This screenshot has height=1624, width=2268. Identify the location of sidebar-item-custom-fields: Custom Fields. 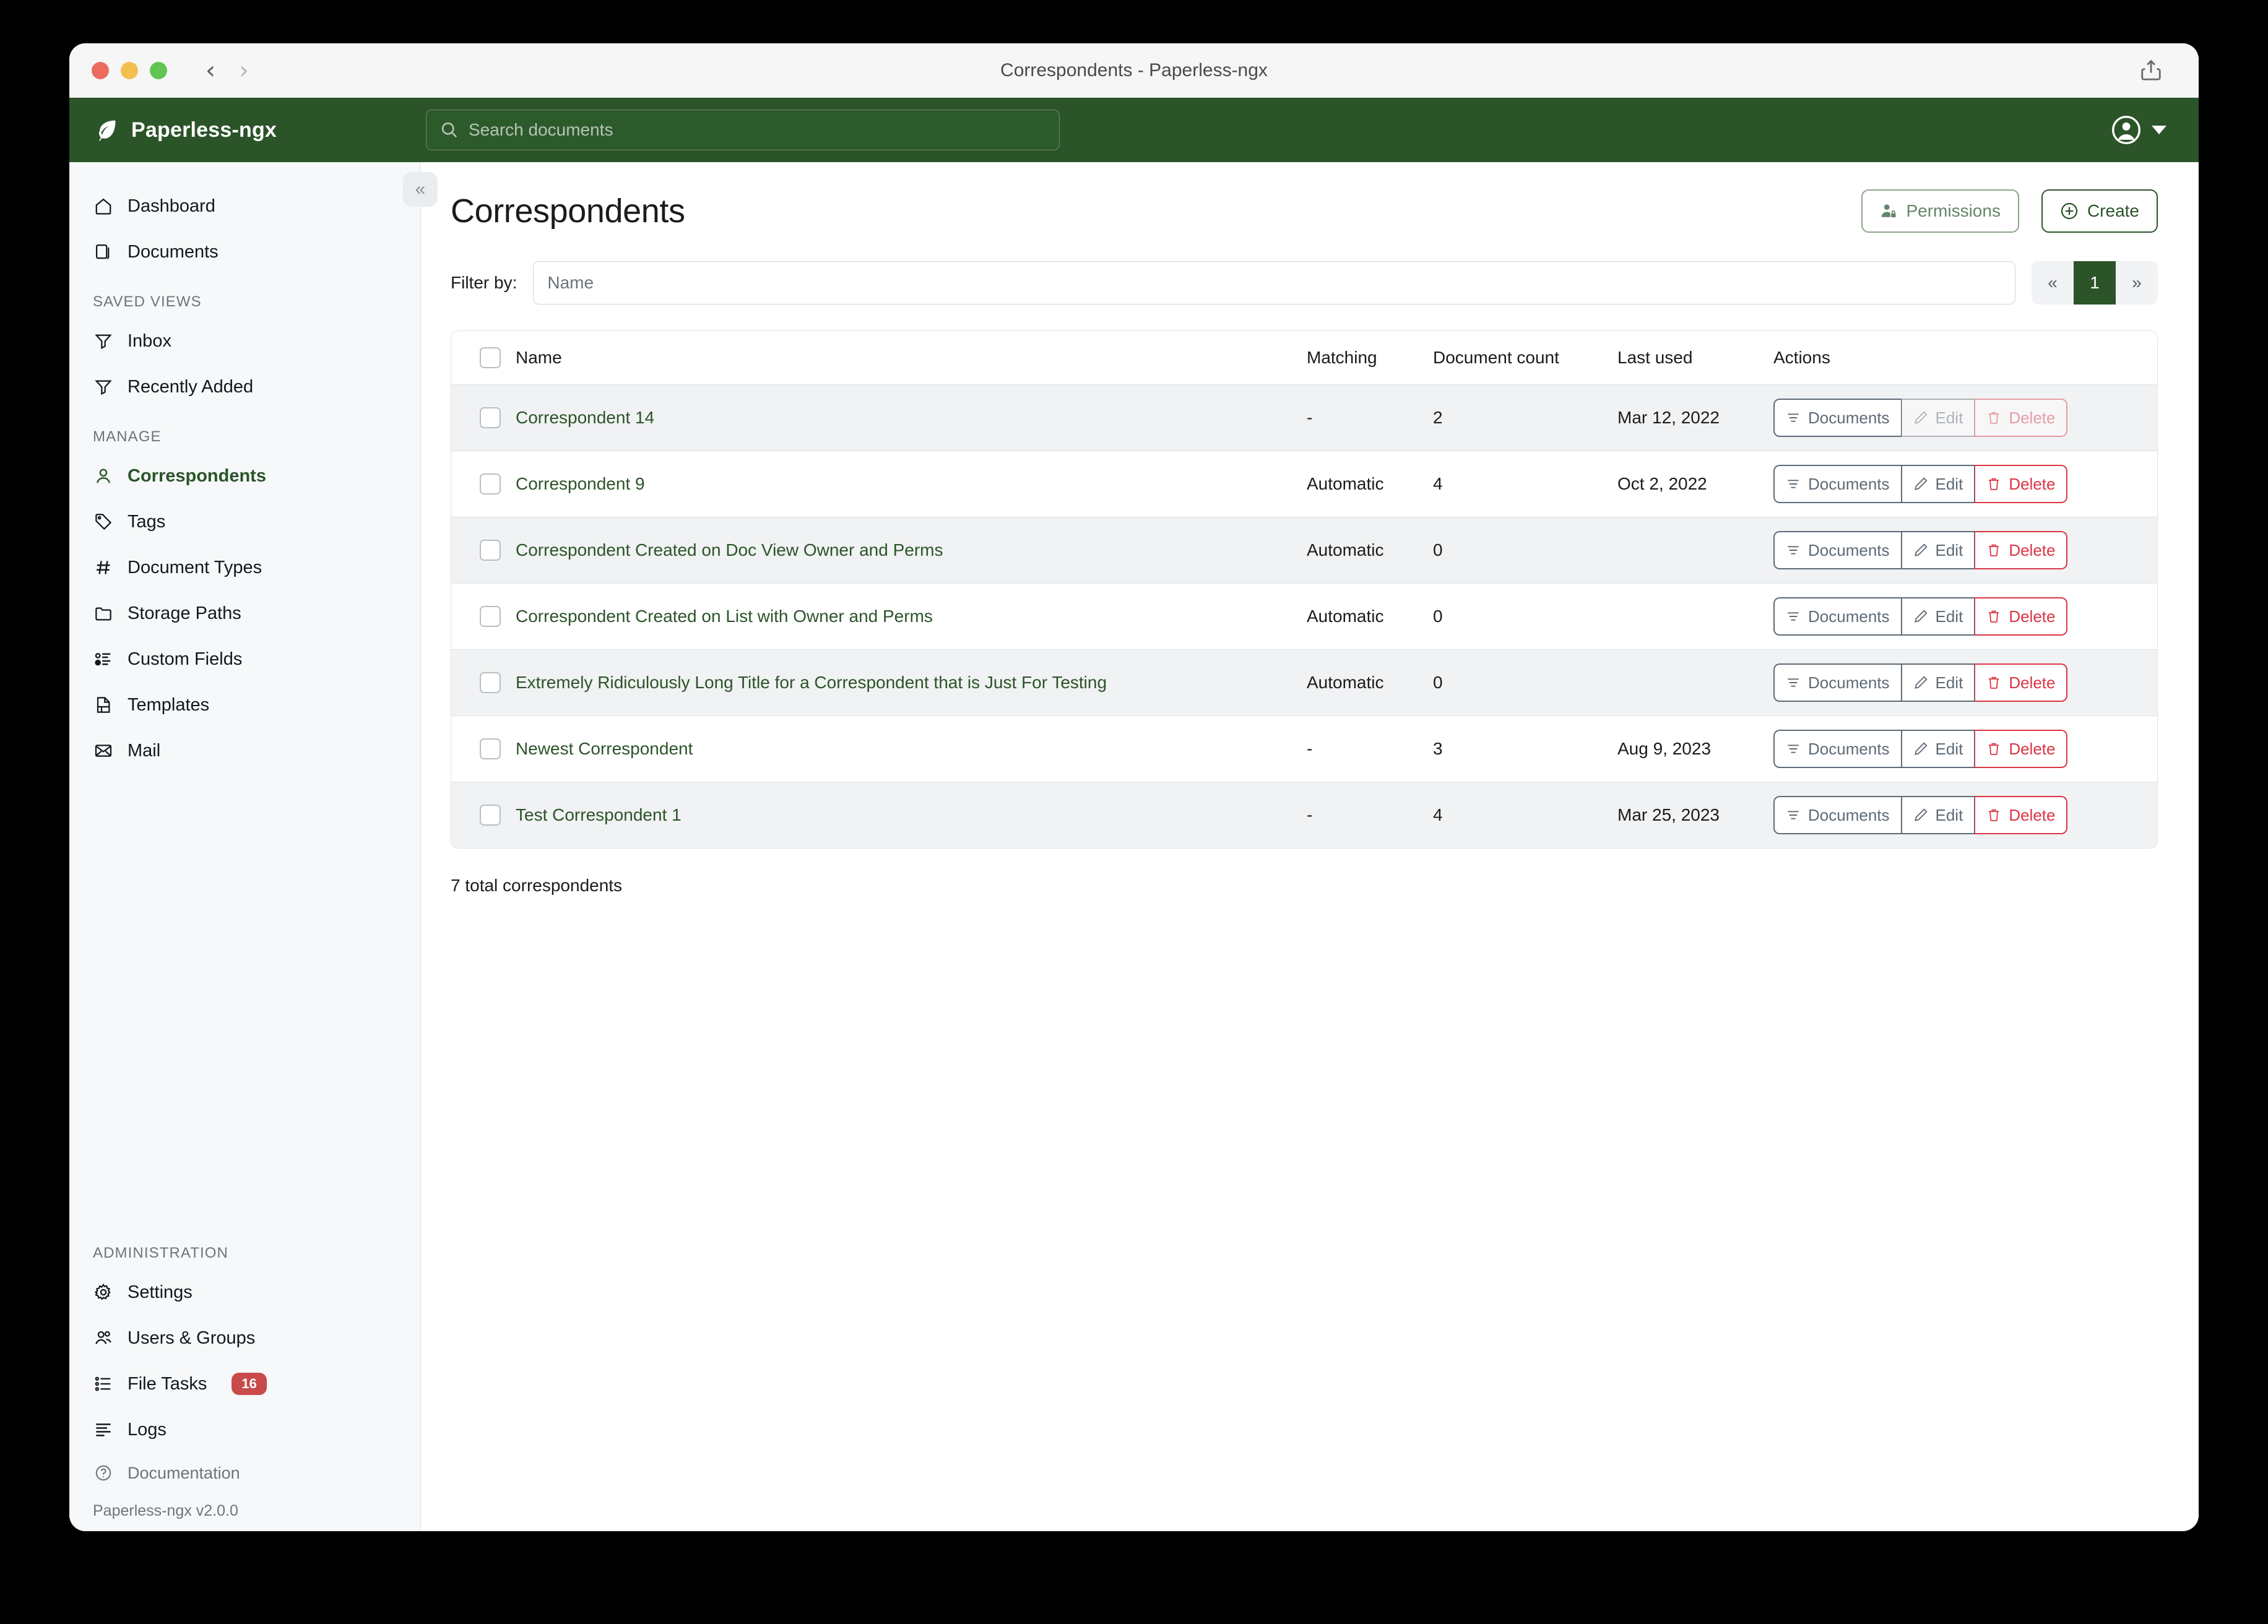
(244, 659).